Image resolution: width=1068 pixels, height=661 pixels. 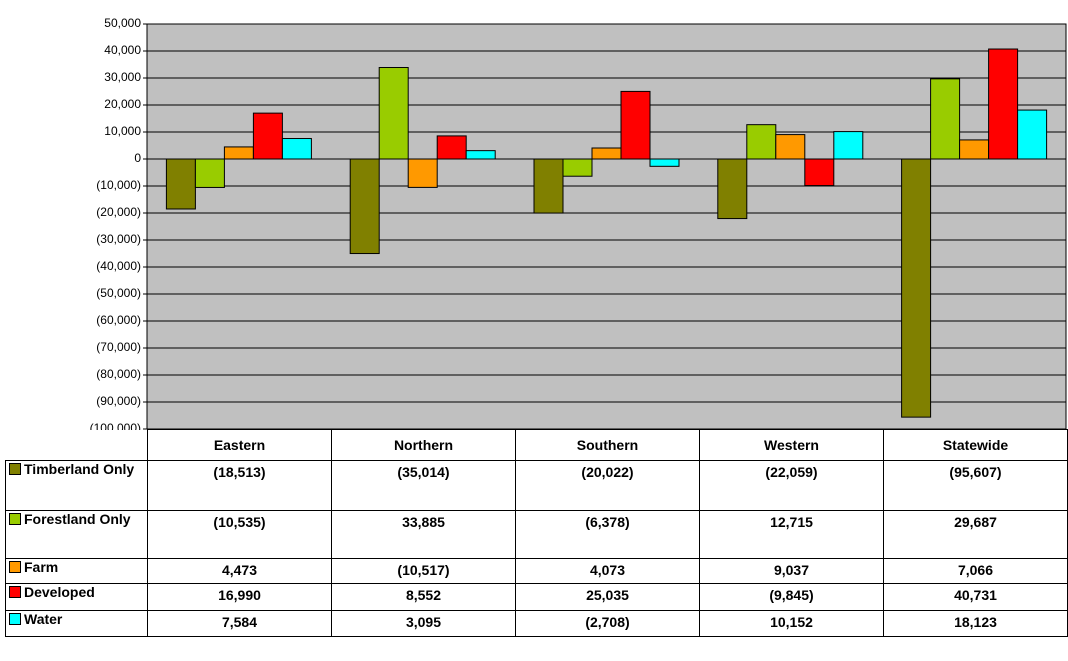 I want to click on category-label: Southern, so click(x=607, y=445).